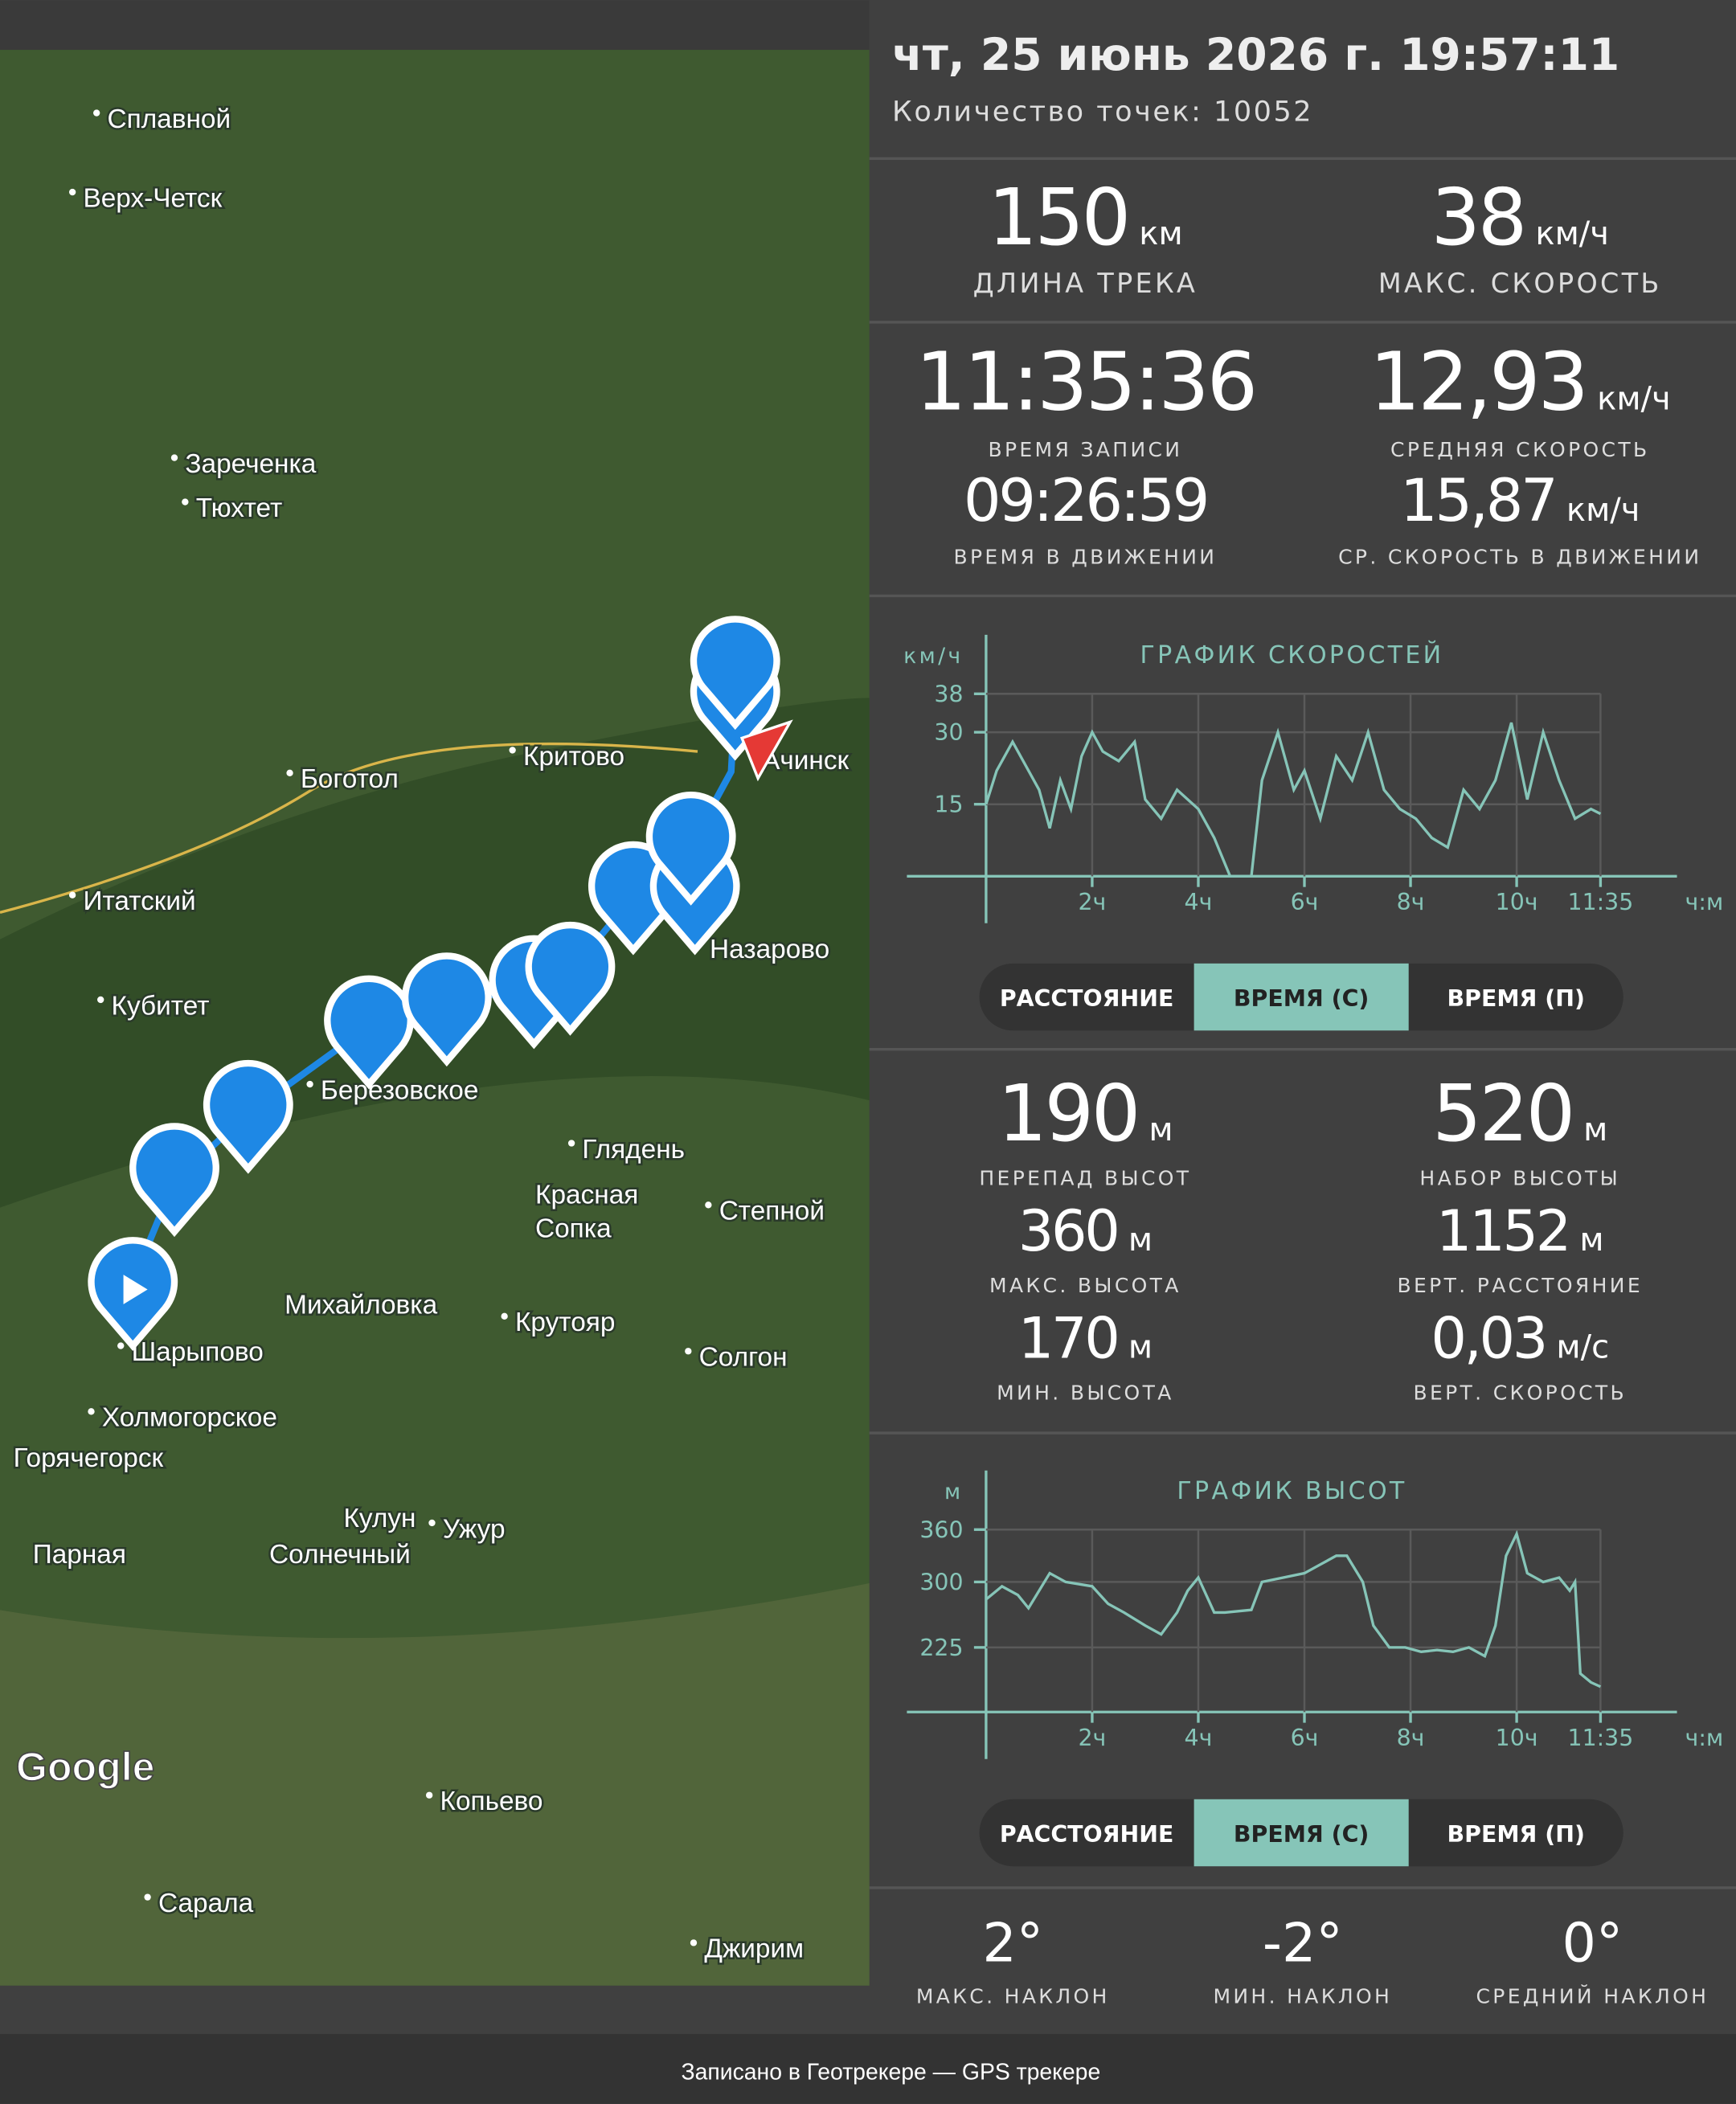 The height and width of the screenshot is (2104, 1736). Describe the element at coordinates (754, 1949) in the screenshot. I see `place-label: Джирим` at that location.